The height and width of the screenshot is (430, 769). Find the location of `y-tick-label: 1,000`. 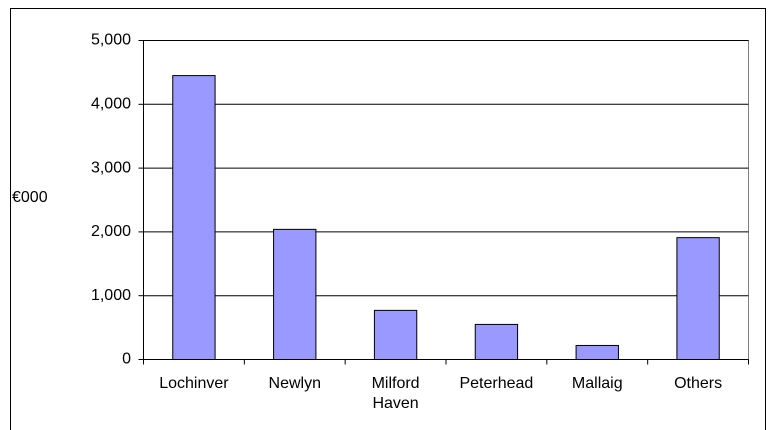

y-tick-label: 1,000 is located at coordinates (111, 295).